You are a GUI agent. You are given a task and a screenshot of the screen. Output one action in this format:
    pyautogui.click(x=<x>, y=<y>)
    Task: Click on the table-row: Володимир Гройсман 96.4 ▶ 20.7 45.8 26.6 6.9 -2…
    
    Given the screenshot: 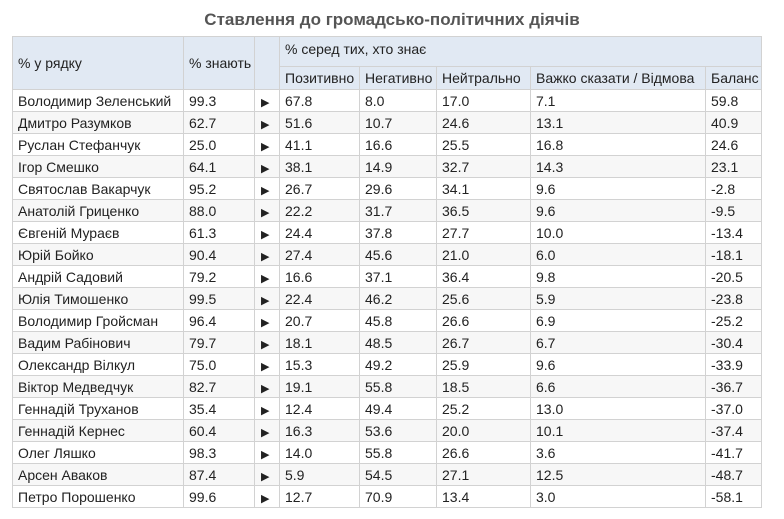 What is the action you would take?
    pyautogui.click(x=387, y=320)
    